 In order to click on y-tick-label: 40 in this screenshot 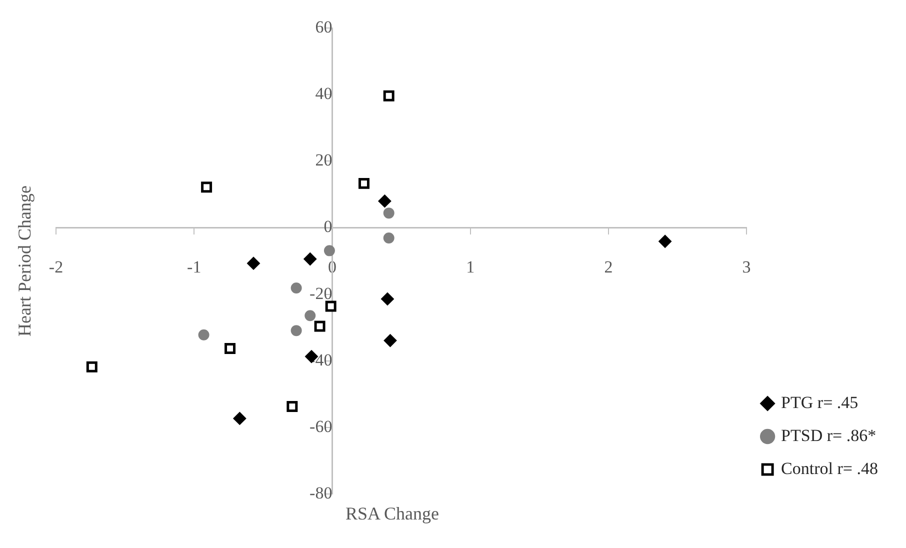, I will do `click(323, 94)`.